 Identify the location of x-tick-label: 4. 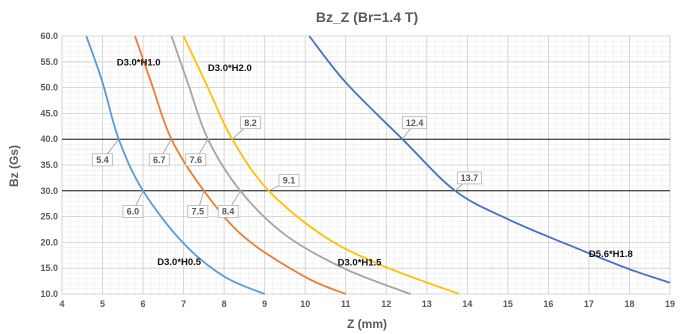
(61, 304).